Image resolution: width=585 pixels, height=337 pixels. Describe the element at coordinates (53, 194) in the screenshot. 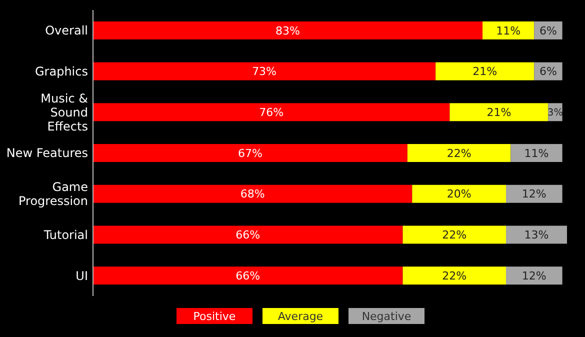

I see `y-tick-label: Game Progression` at that location.